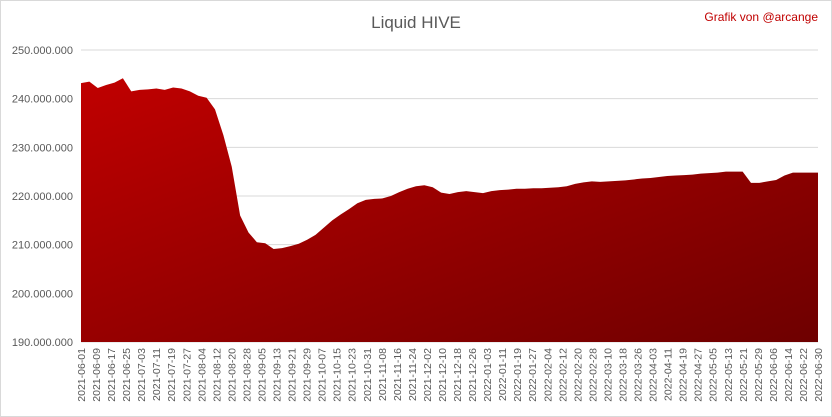 This screenshot has height=417, width=832. I want to click on x-tick-label: 2022-05-13, so click(729, 375).